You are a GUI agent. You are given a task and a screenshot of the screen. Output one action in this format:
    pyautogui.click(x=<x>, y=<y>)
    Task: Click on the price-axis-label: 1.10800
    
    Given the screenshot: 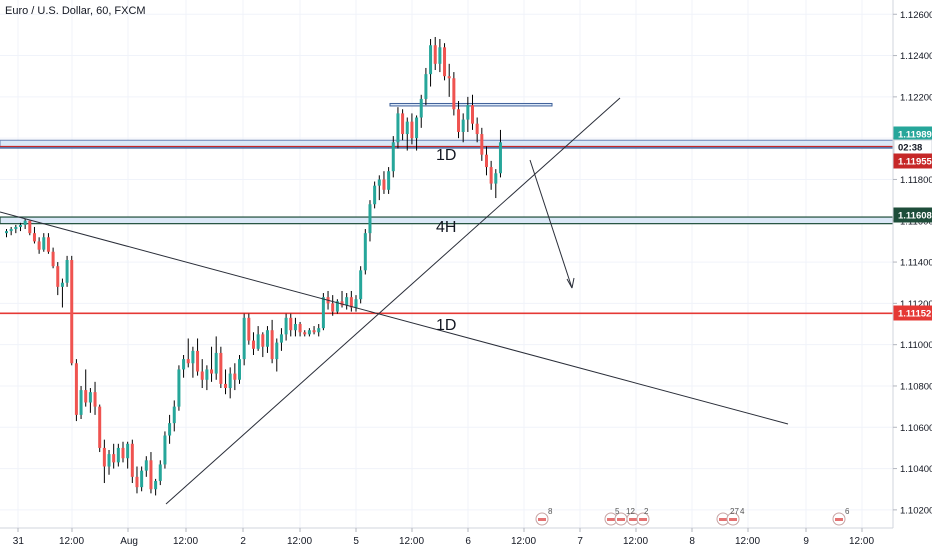 What is the action you would take?
    pyautogui.click(x=916, y=386)
    